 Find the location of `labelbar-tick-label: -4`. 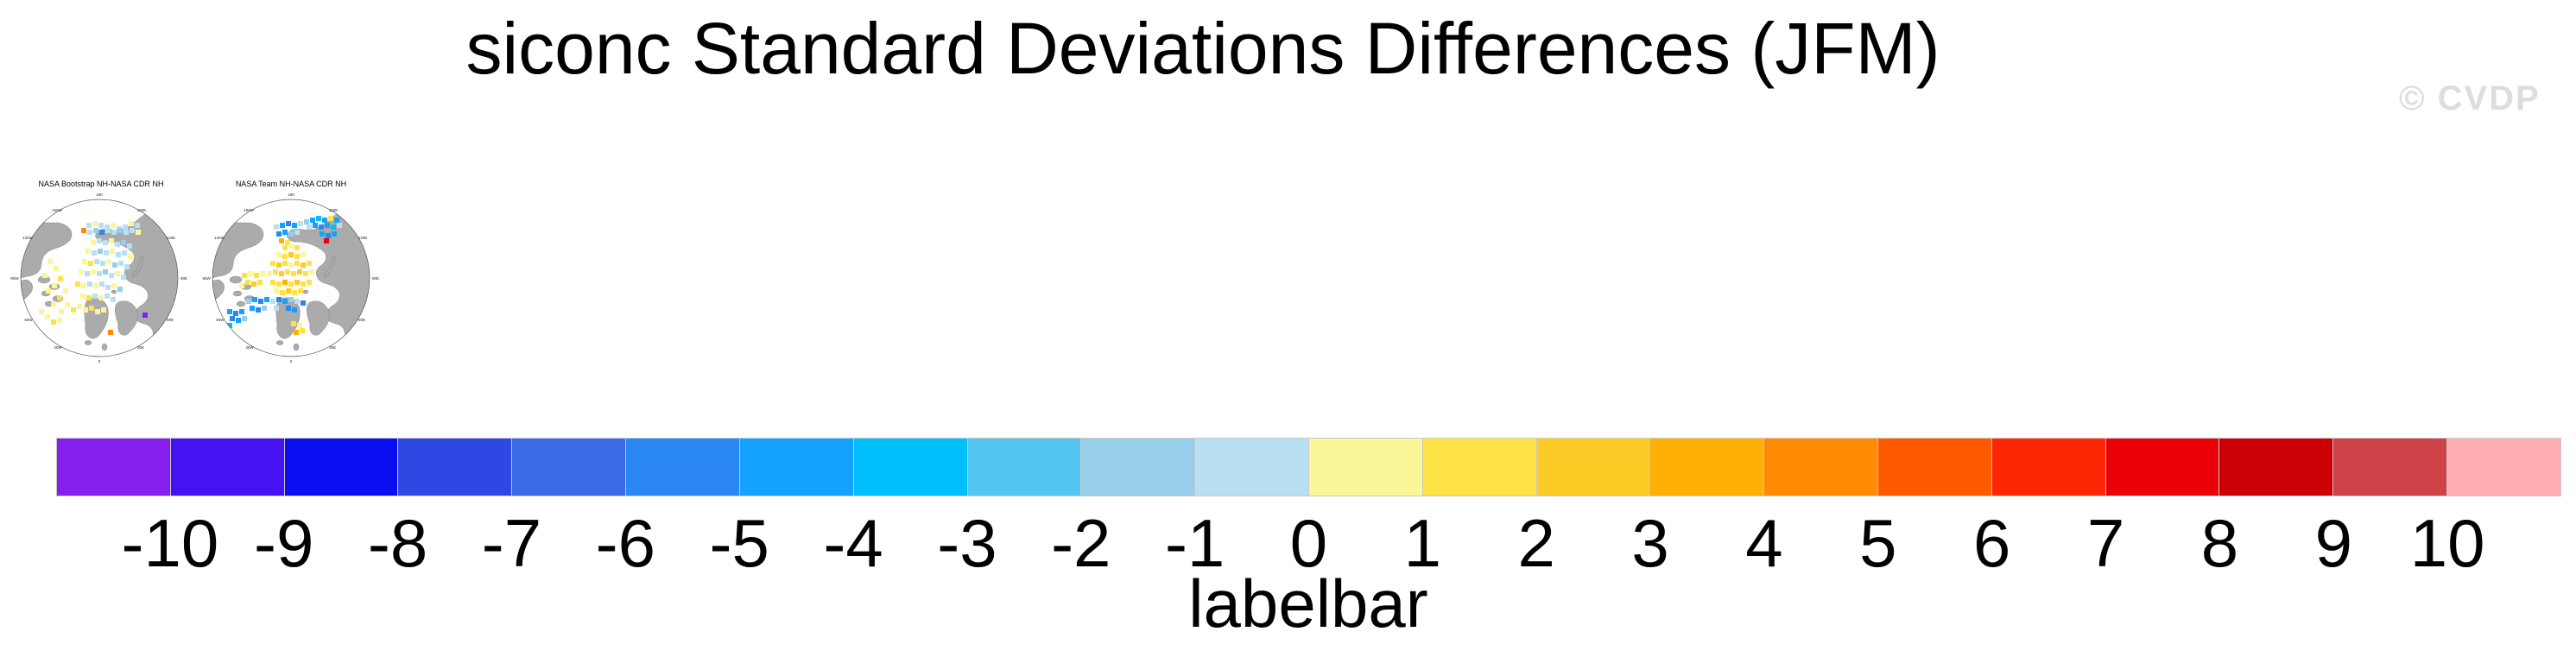

labelbar-tick-label: -4 is located at coordinates (853, 543).